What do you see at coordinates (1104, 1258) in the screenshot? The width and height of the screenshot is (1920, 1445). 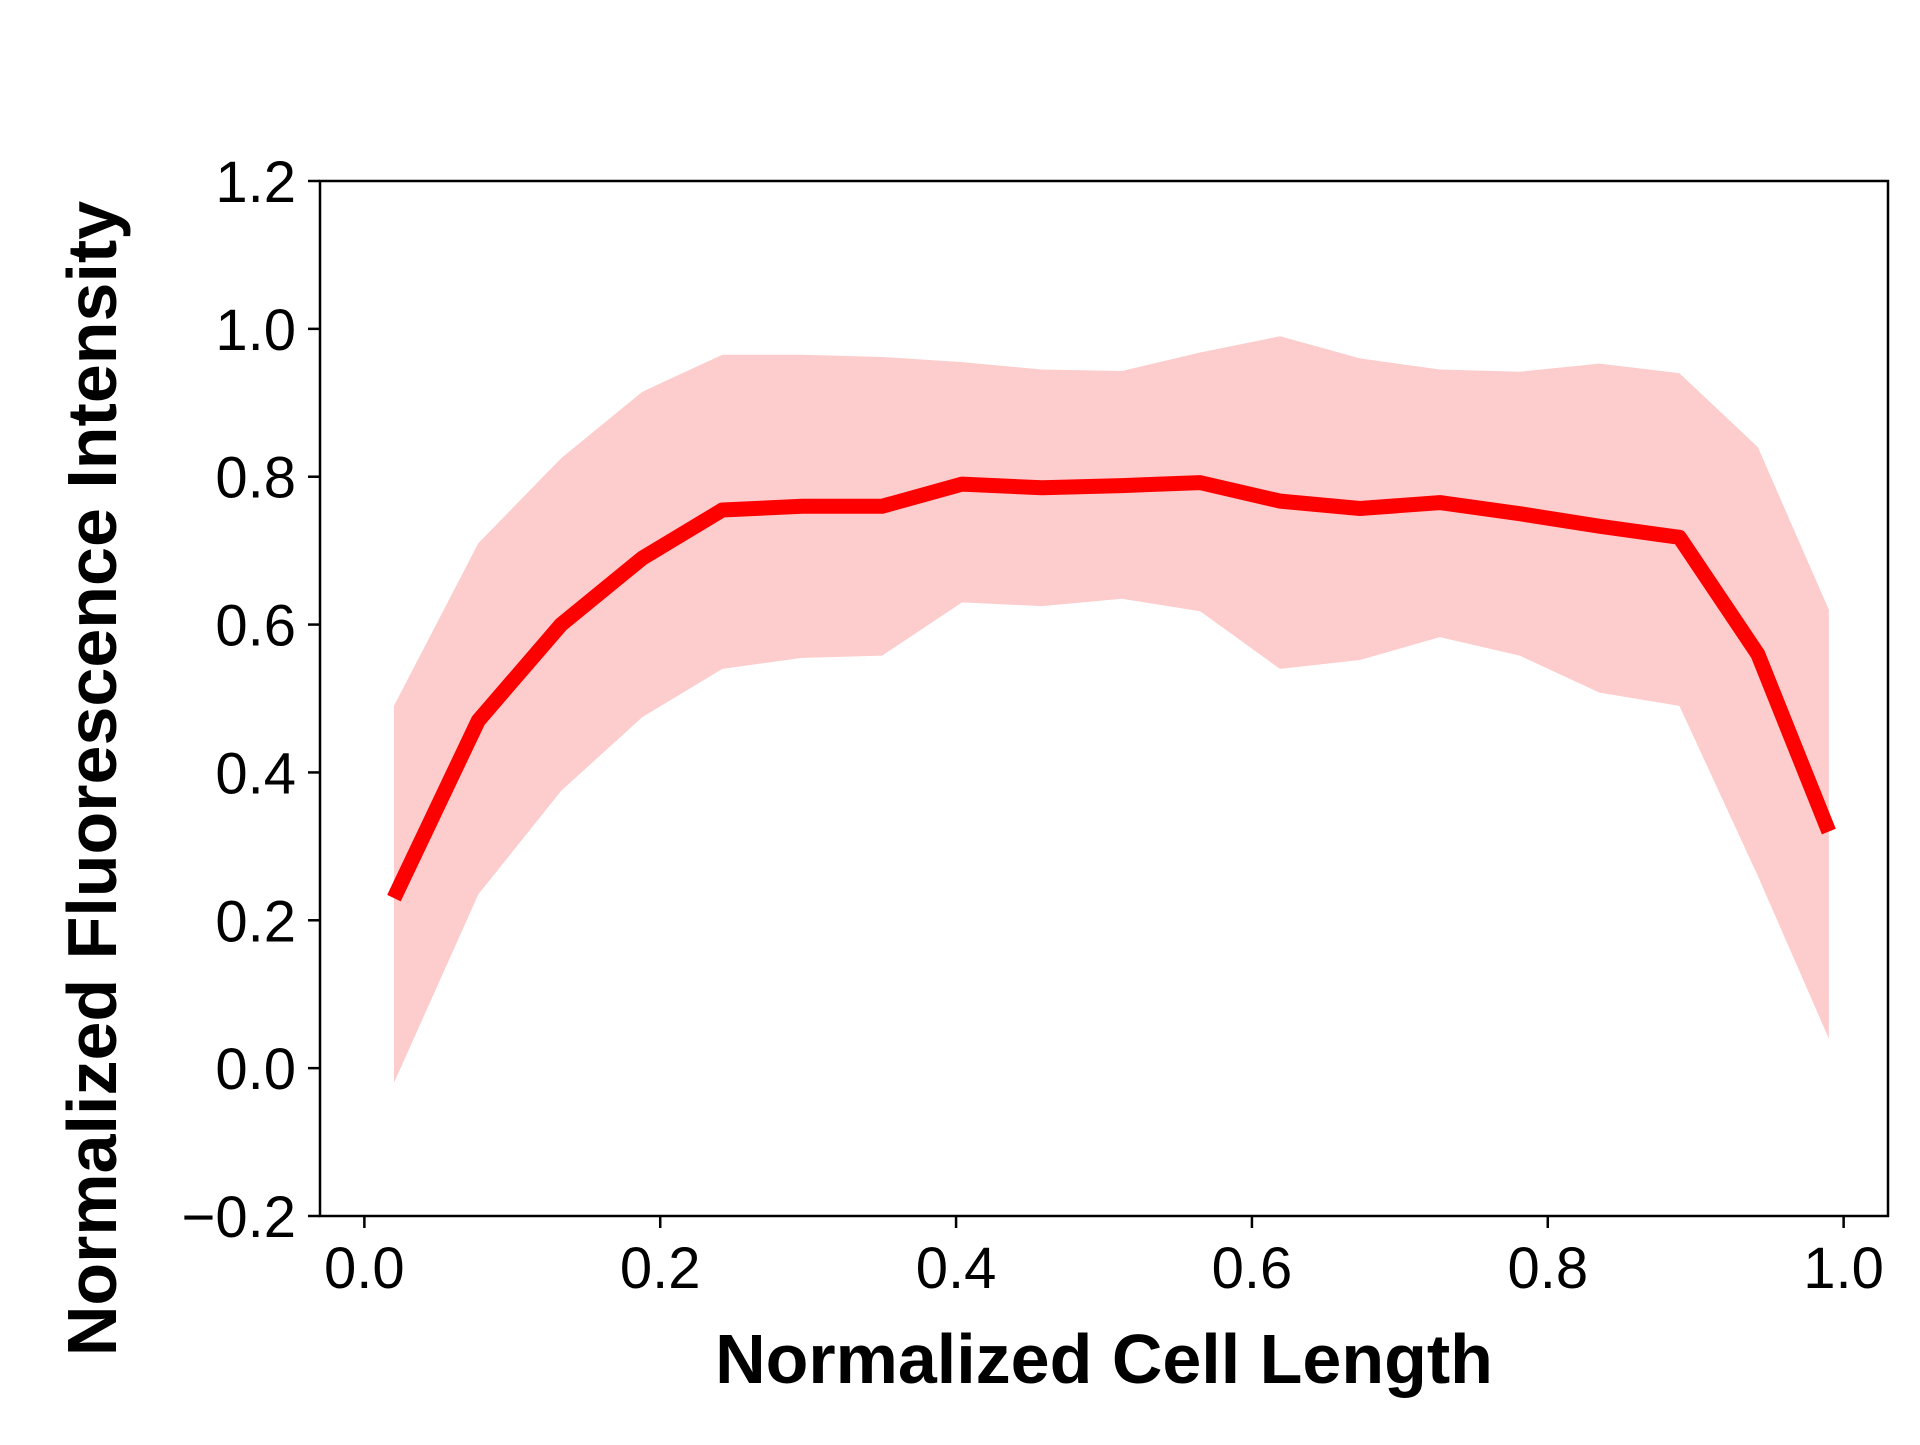 I see `x-axis-ticks: 0.0 0.2 0.4 0.6 0.8 1.0` at bounding box center [1104, 1258].